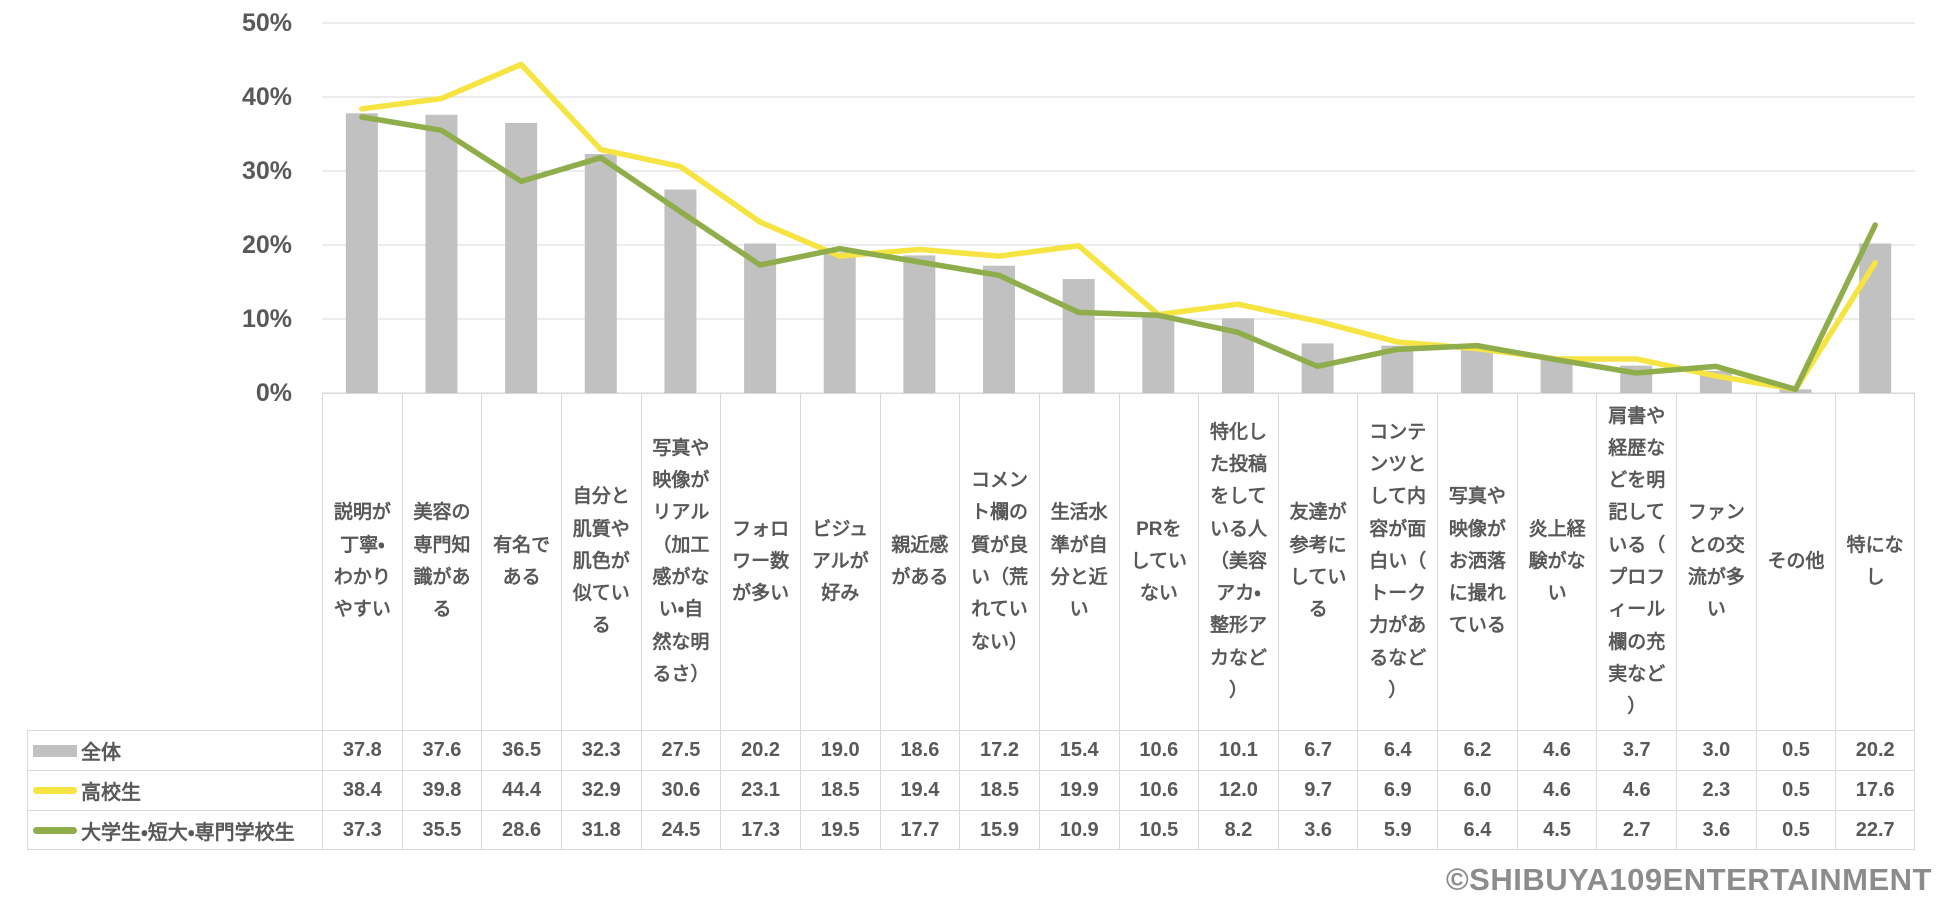 This screenshot has width=1950, height=922. Describe the element at coordinates (1158, 830) in the screenshot. I see `value-cell: 10.5` at that location.